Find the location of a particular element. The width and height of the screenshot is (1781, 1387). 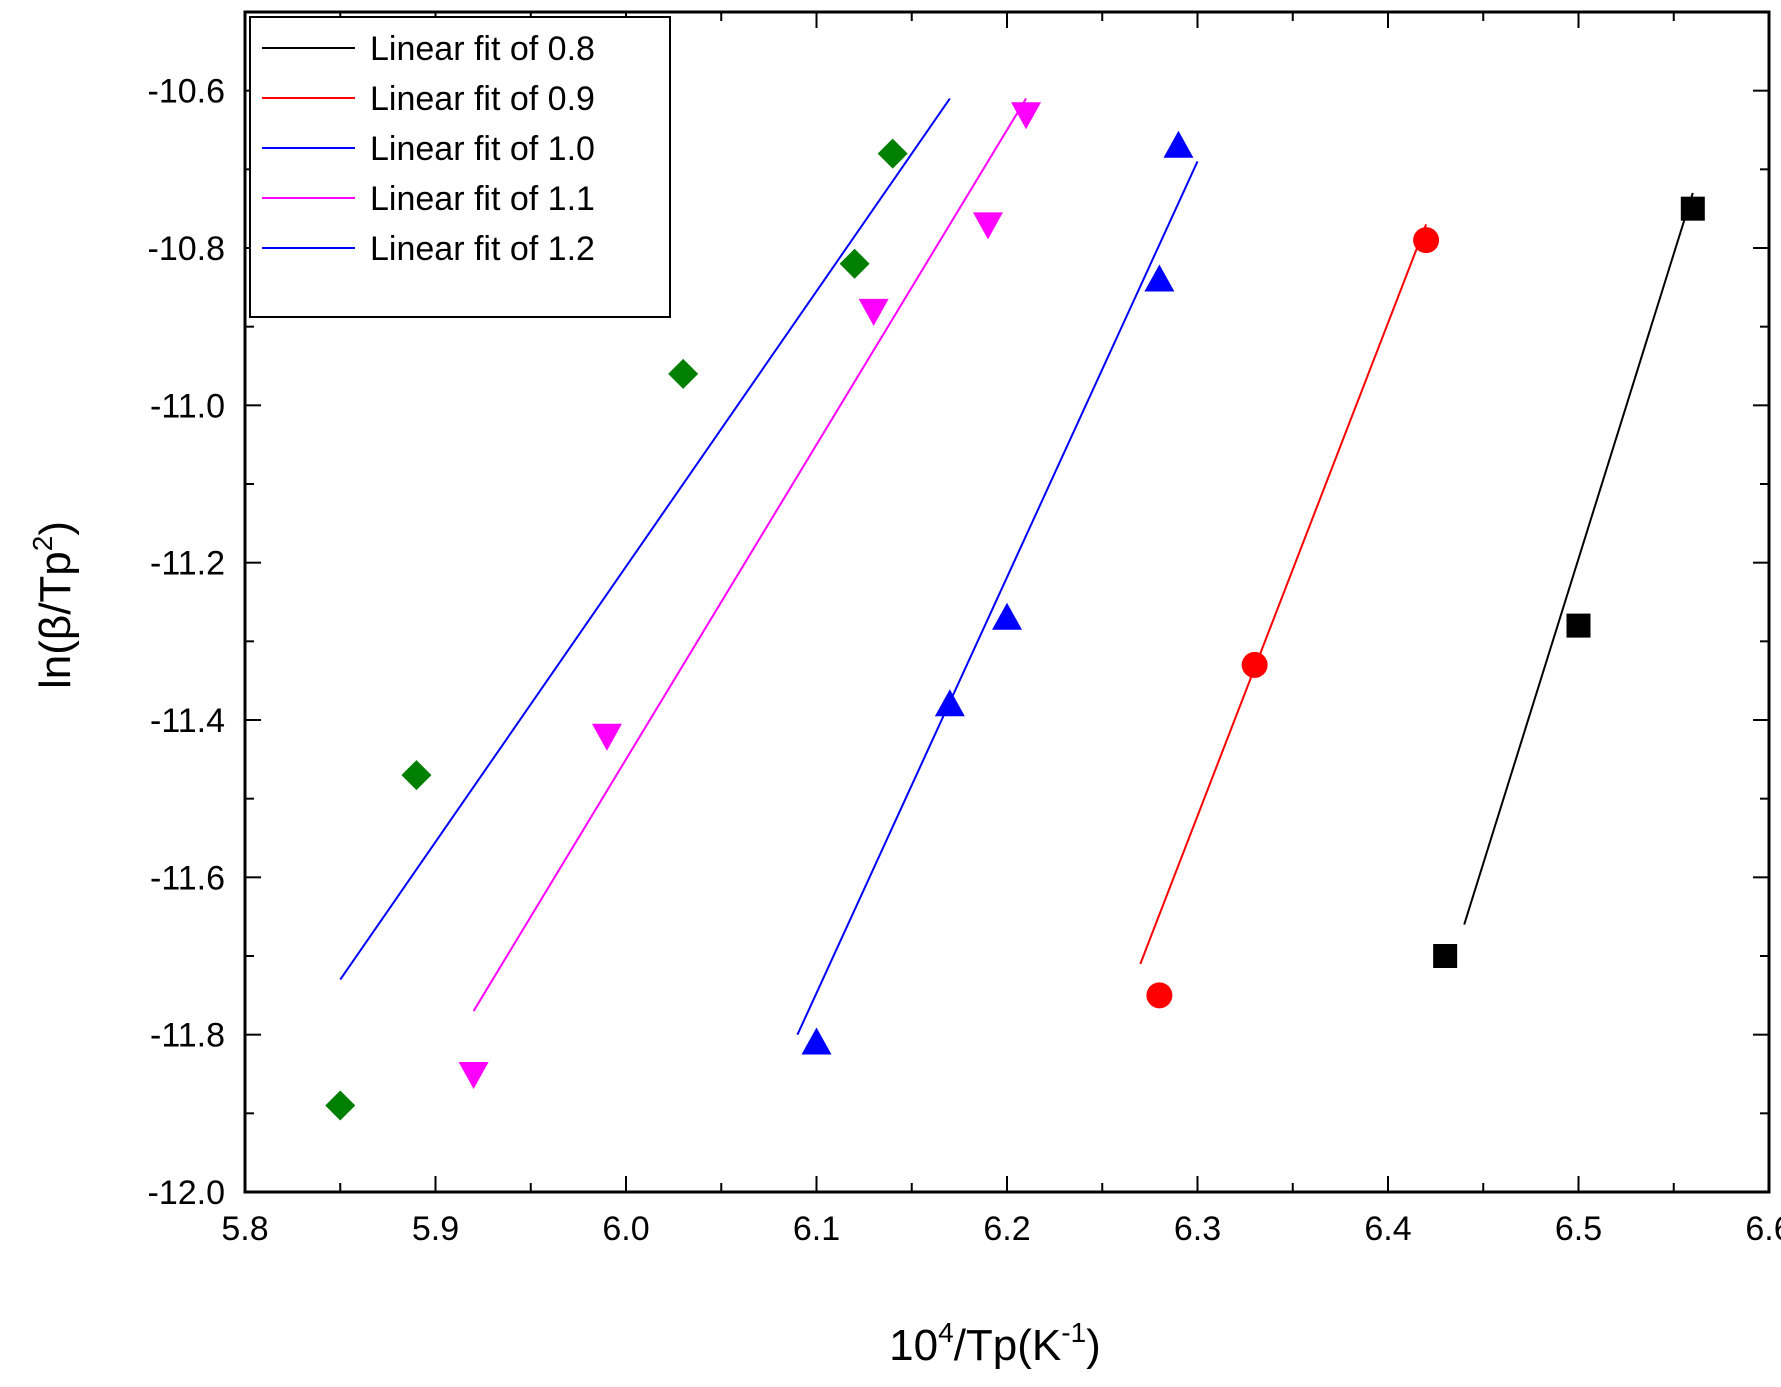

y-axis-title-sup: 2 is located at coordinates (42, 544).